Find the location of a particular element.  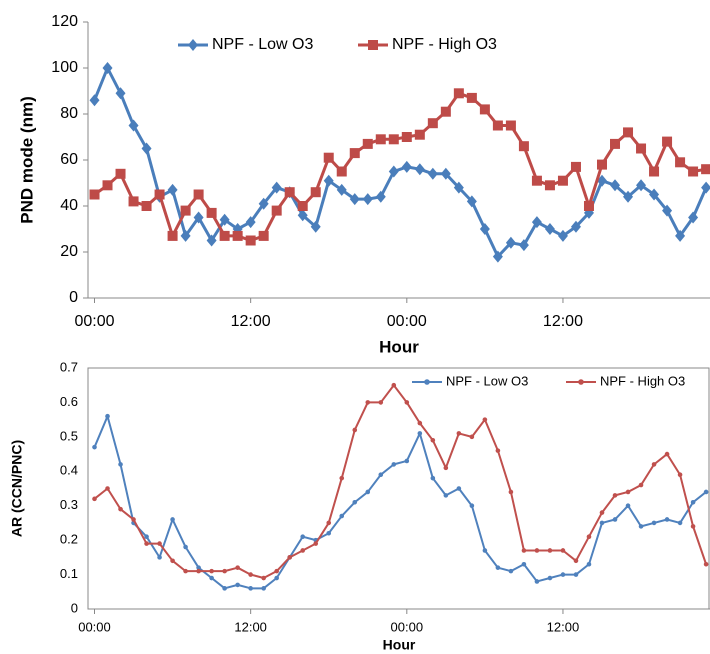

y-tick-label: 0.6 is located at coordinates (69, 401).